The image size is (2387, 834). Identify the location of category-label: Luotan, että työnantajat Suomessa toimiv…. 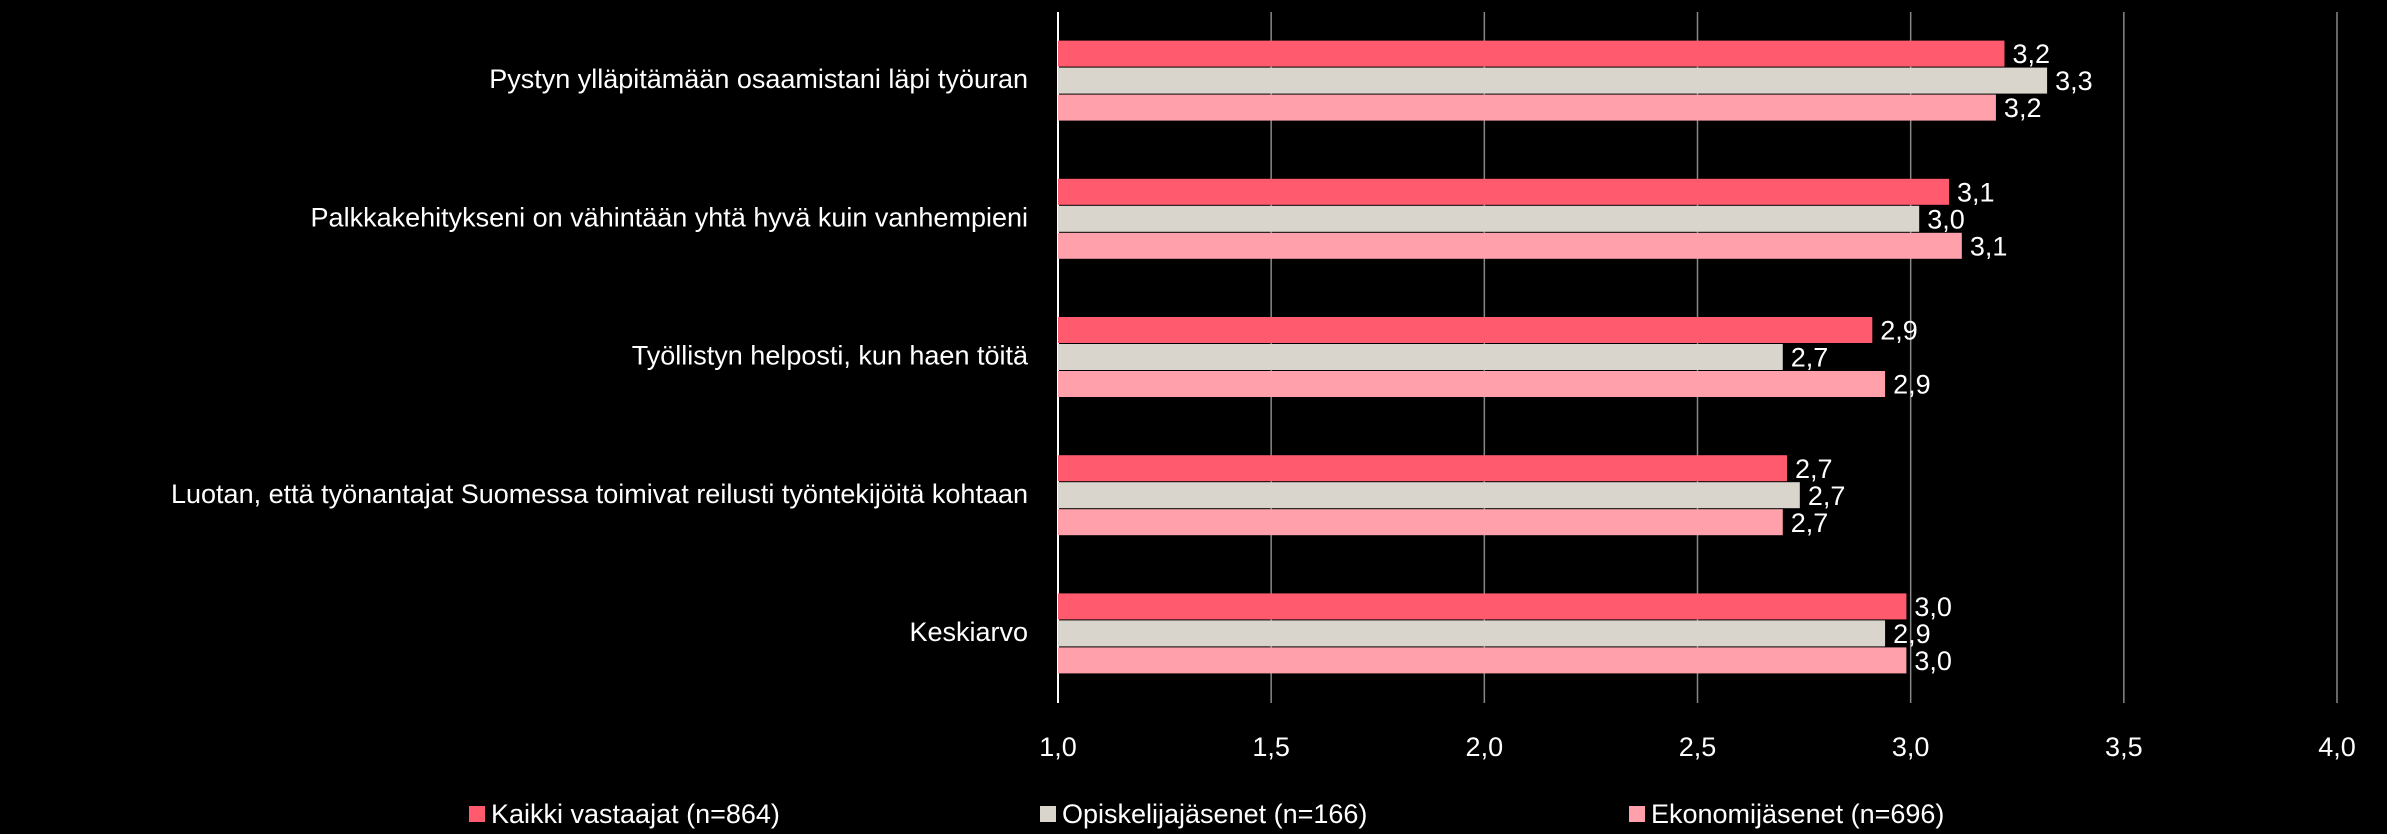
(599, 494).